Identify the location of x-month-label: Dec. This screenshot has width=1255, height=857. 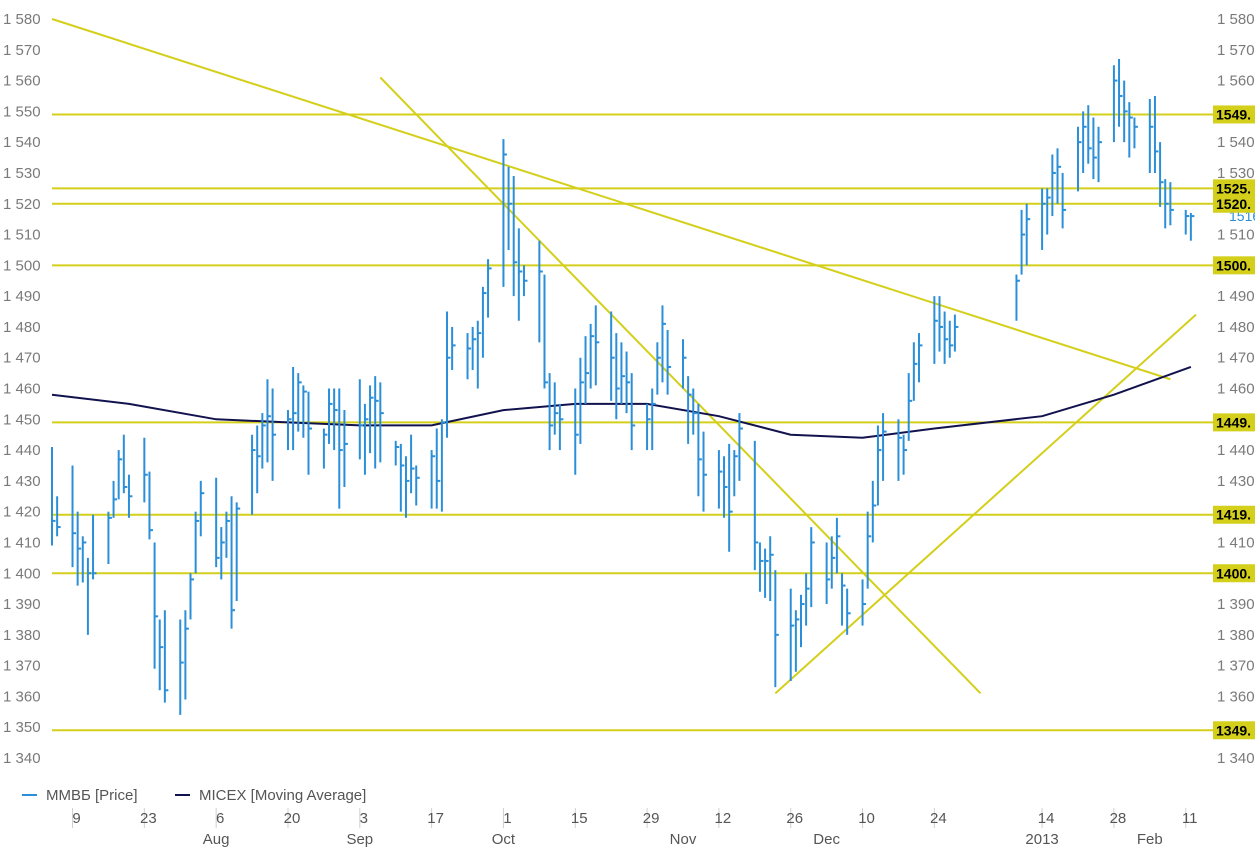
(826, 839).